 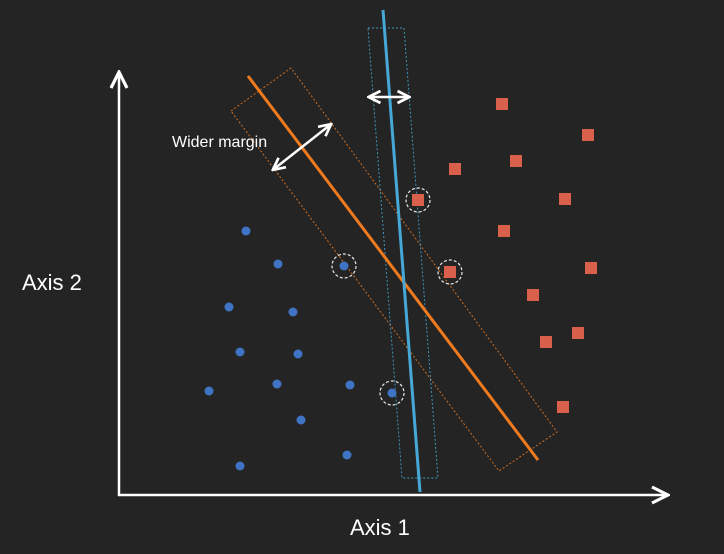 I want to click on x-axis-label: Axis 1, so click(x=380, y=527).